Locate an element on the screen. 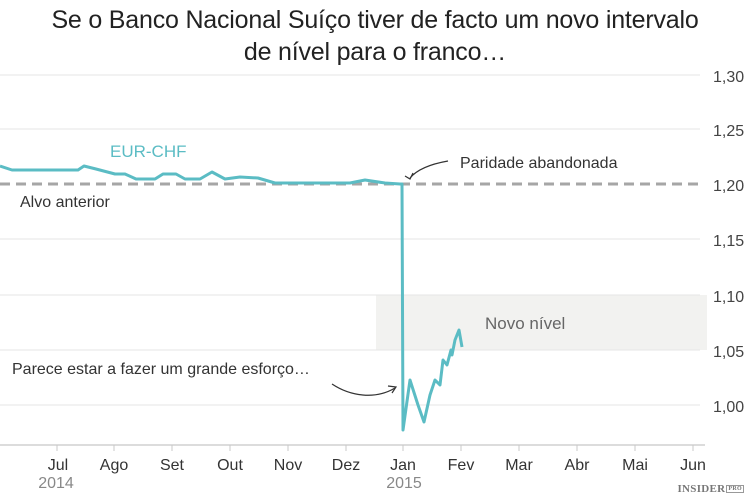 The height and width of the screenshot is (499, 750). x-tick-label: Mar is located at coordinates (519, 465).